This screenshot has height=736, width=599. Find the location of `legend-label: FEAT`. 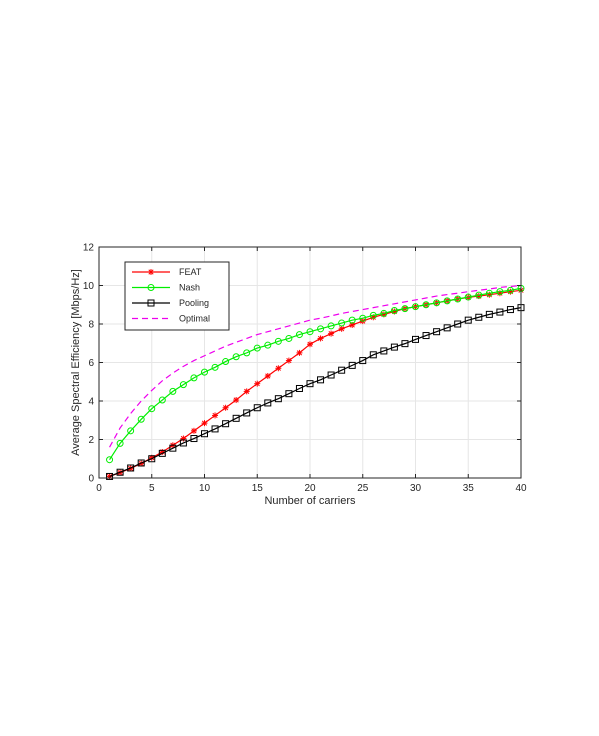

legend-label: FEAT is located at coordinates (190, 272).